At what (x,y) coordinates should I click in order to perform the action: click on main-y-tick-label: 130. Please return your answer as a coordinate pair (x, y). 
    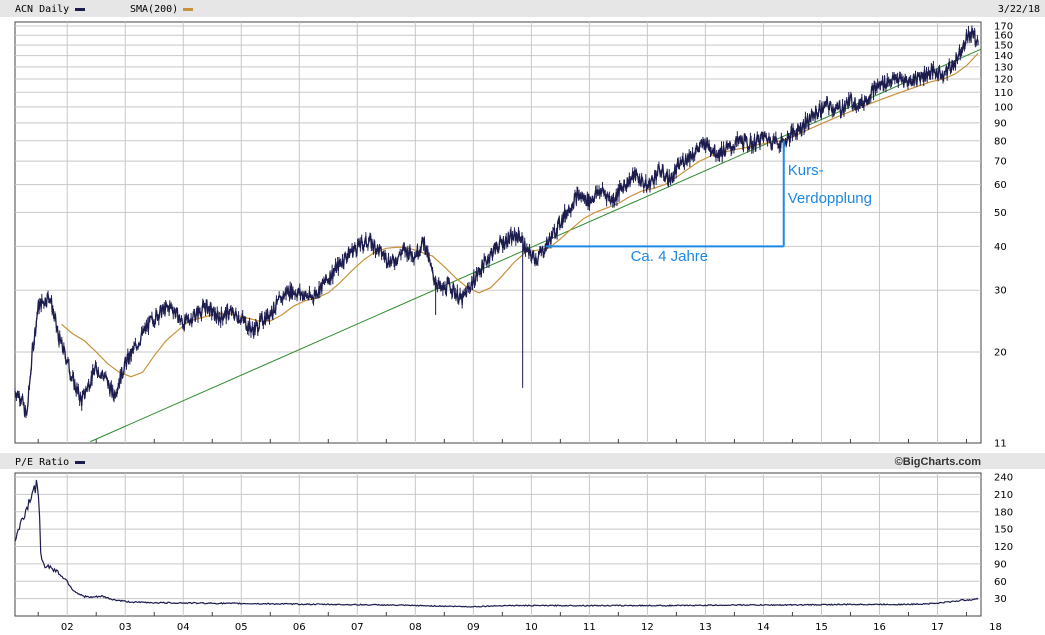
    Looking at the image, I should click on (1003, 67).